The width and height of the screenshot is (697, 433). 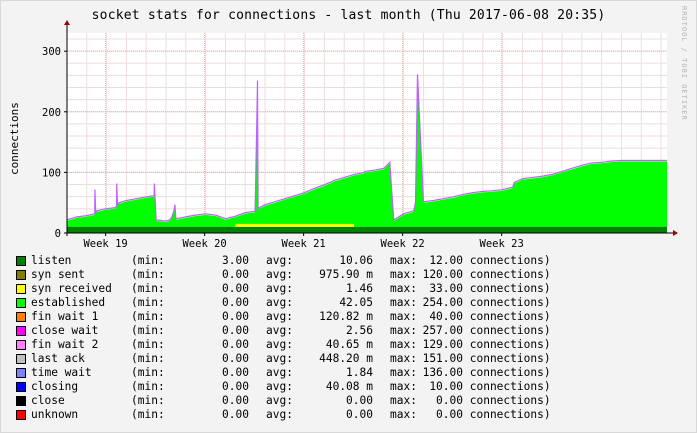 What do you see at coordinates (51, 52) in the screenshot?
I see `y-tick-label: 300` at bounding box center [51, 52].